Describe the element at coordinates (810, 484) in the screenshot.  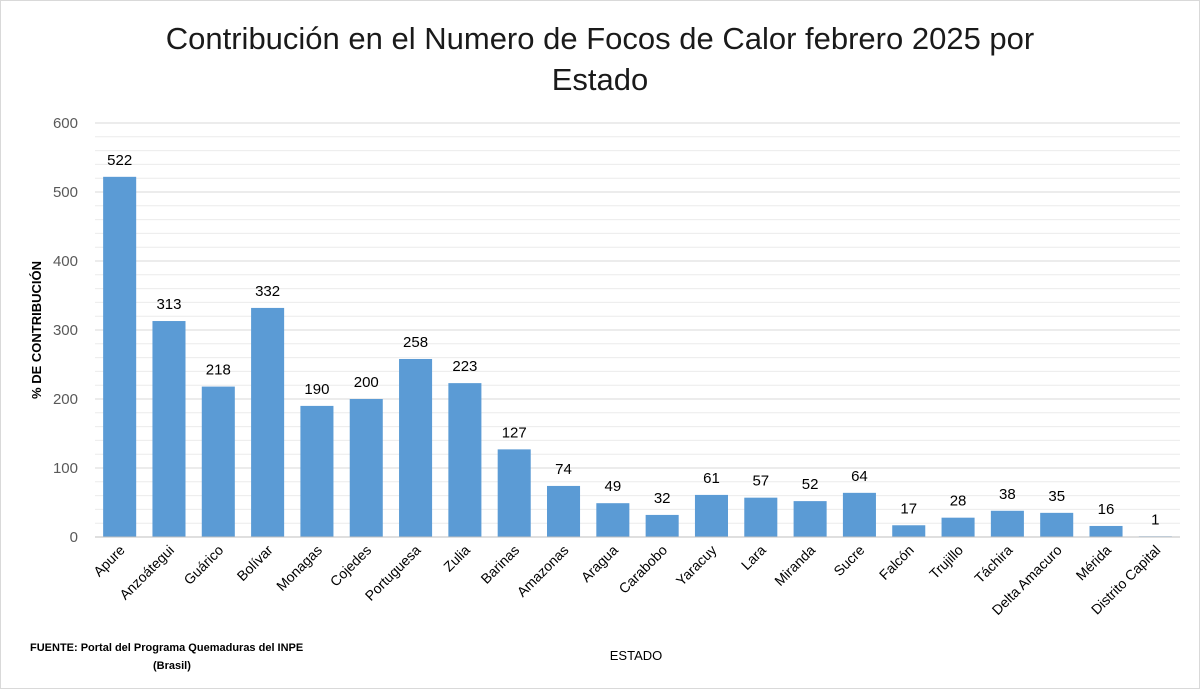
I see `data-label: 52` at that location.